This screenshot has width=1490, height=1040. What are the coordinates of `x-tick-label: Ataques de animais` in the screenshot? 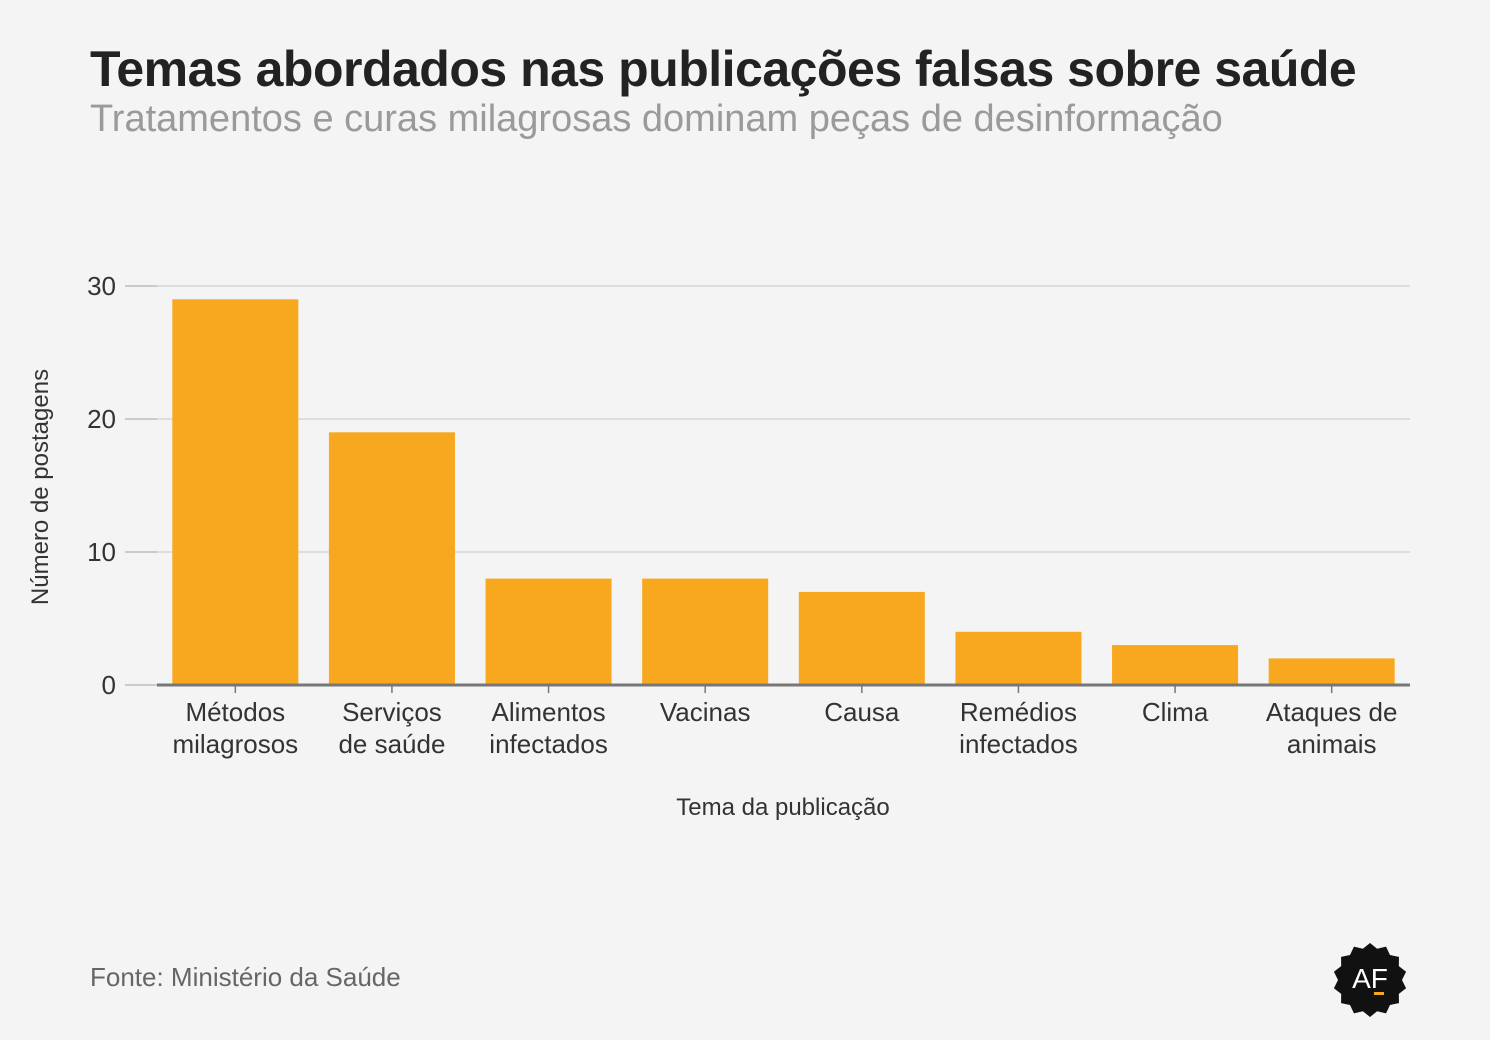 It's located at (1332, 728).